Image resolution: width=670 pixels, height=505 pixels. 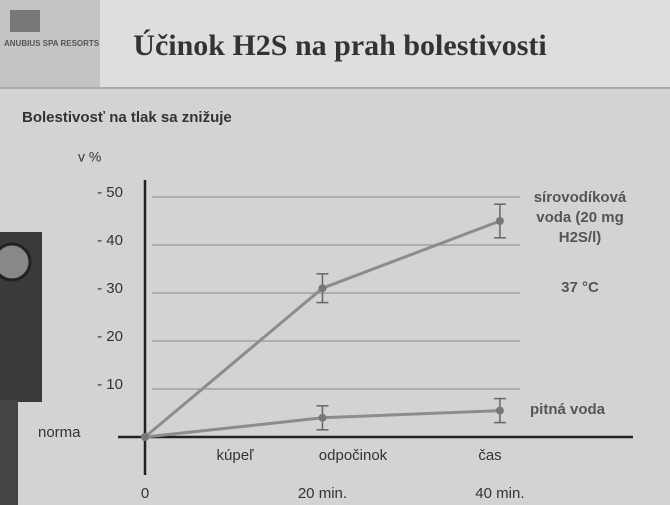 I want to click on x-tick-label: 20 min., so click(x=322, y=493).